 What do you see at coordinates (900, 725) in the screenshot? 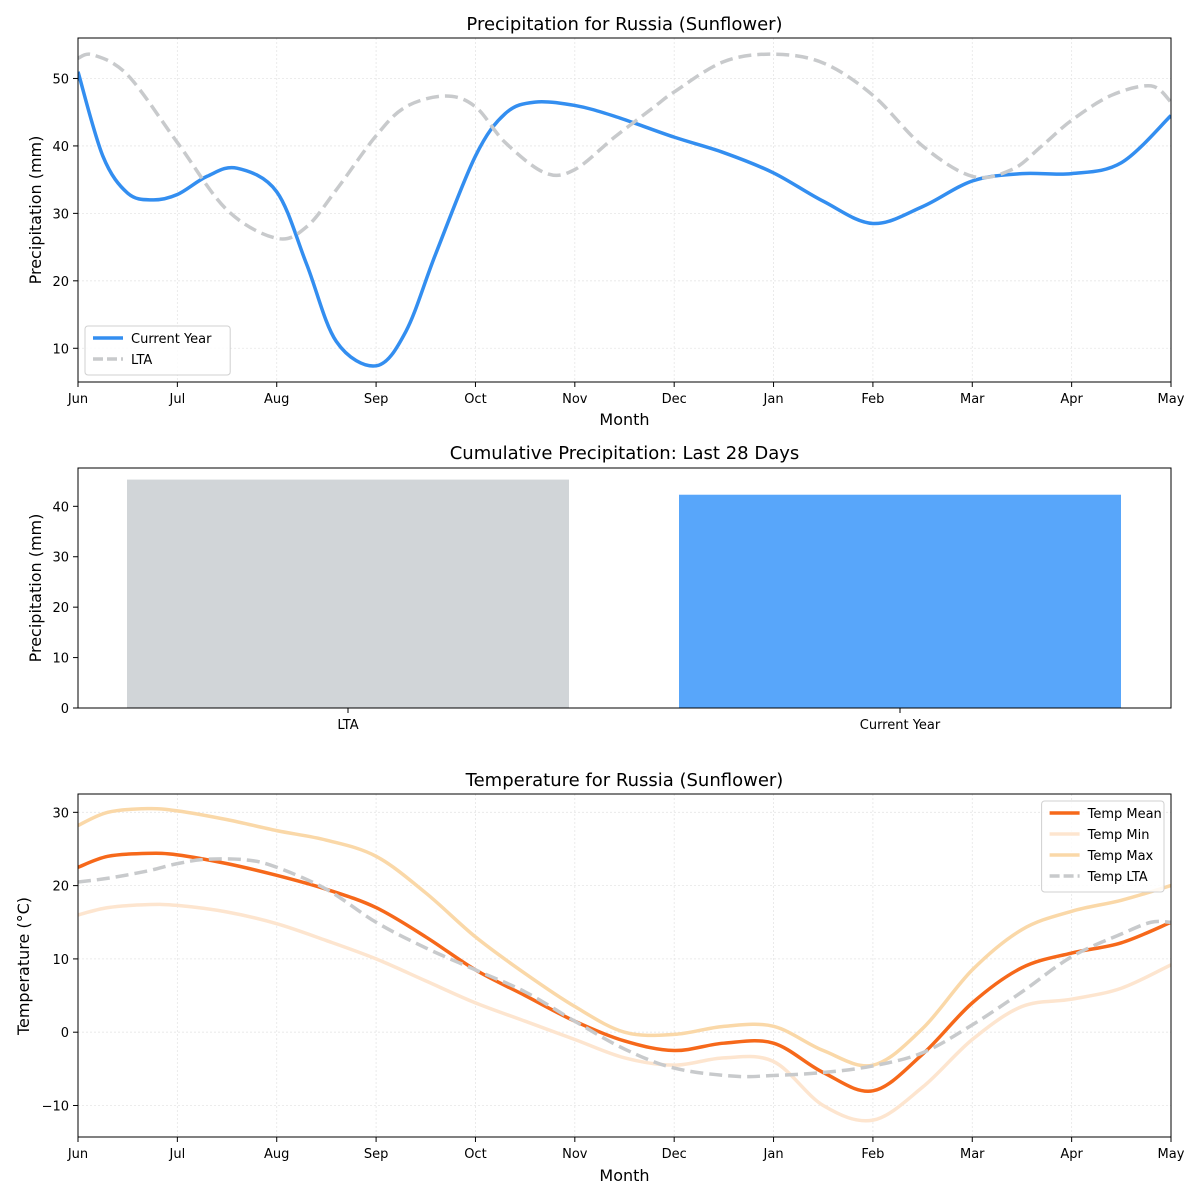
I see `x-tick-label: Current Year` at bounding box center [900, 725].